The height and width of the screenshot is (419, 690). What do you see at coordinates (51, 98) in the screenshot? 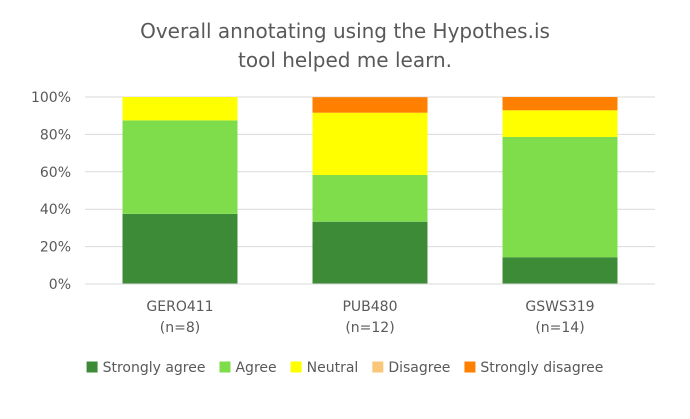
I see `y-tick-label: 100%` at bounding box center [51, 98].